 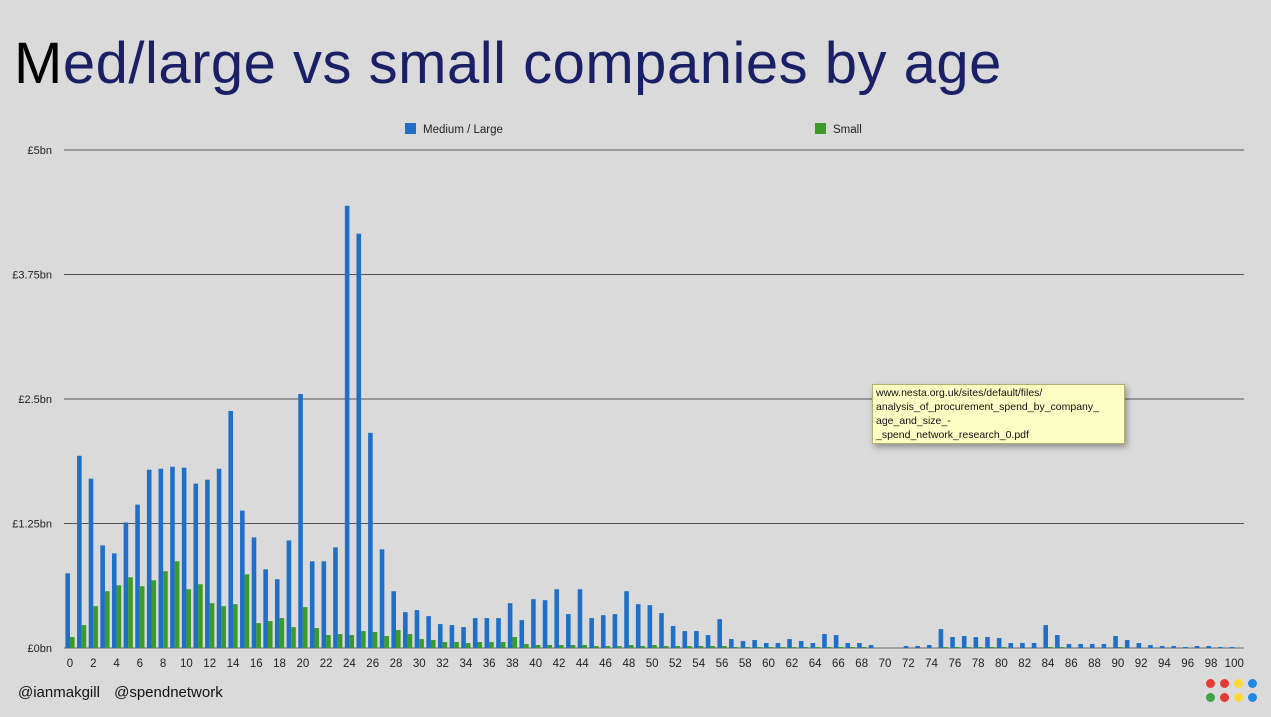 I want to click on x-tick-label: 60, so click(x=768, y=664).